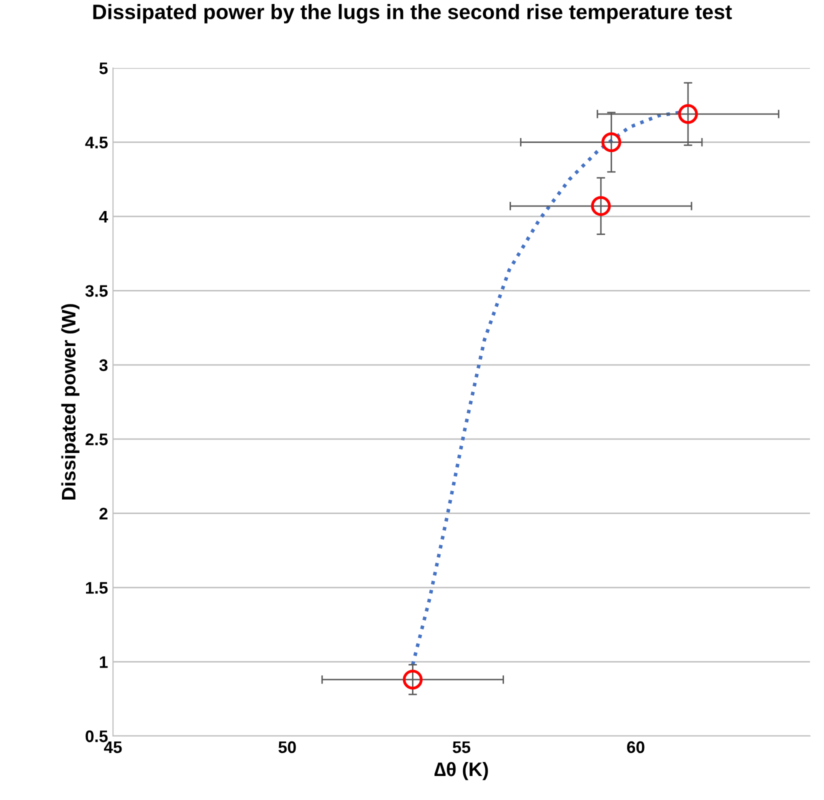 This screenshot has width=824, height=800. I want to click on y-tick-label: 5, so click(103, 68).